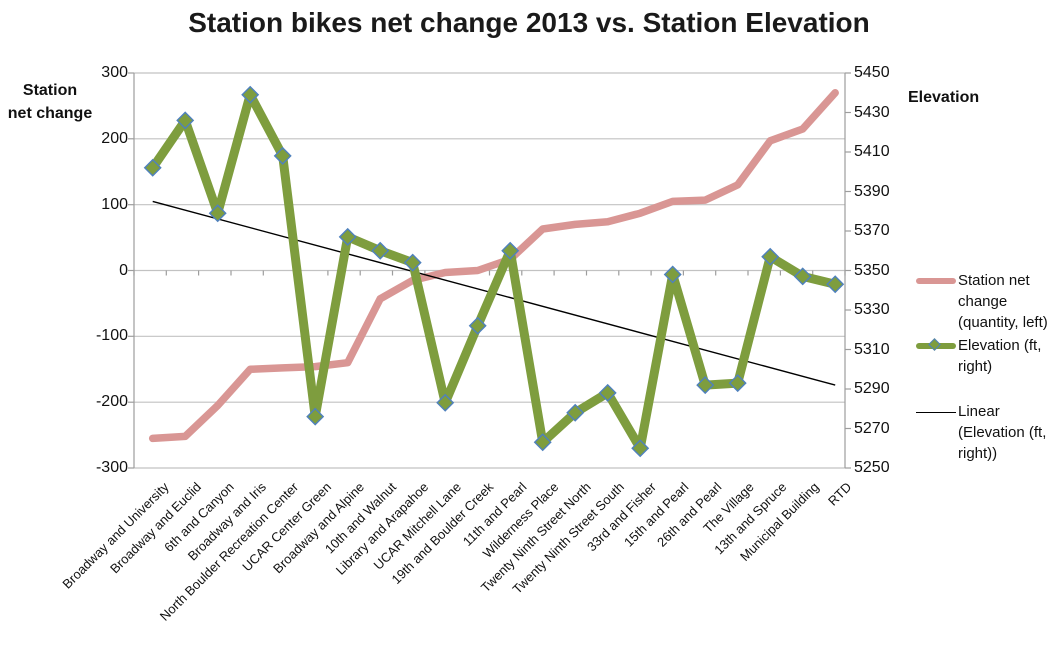  What do you see at coordinates (111, 336) in the screenshot?
I see `left-axis-tick-label: -100` at bounding box center [111, 336].